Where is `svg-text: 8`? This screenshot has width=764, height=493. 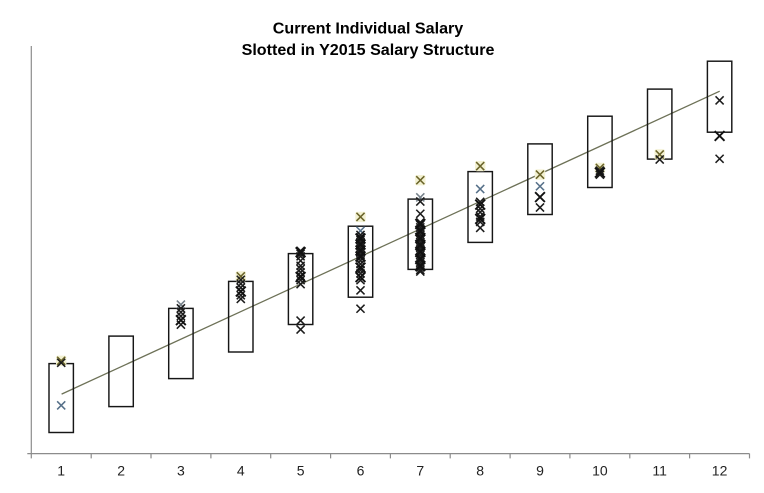
svg-text: 8 is located at coordinates (480, 470).